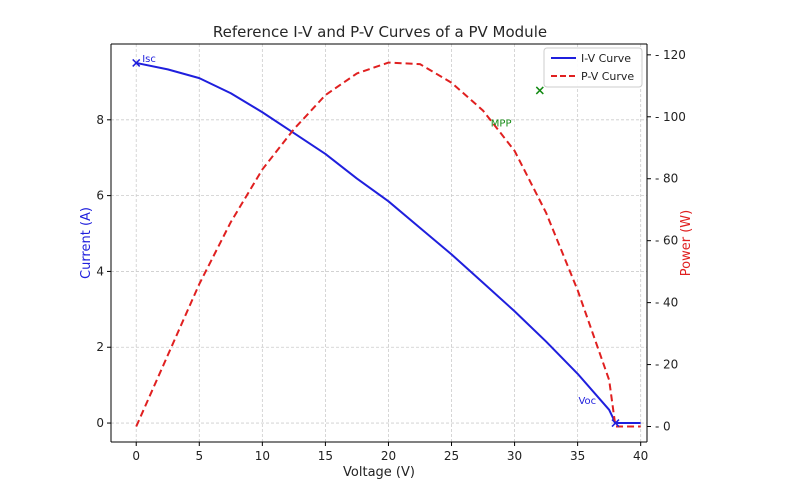 The height and width of the screenshot is (504, 800). Describe the element at coordinates (100, 347) in the screenshot. I see `y-left-tick-label: 2` at that location.